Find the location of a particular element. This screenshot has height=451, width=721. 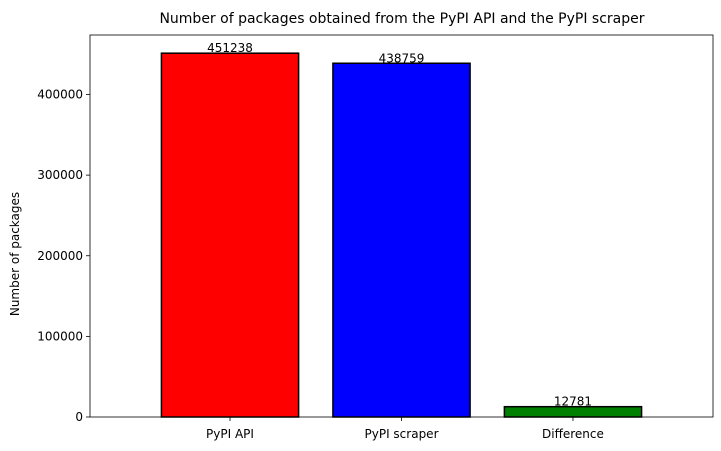

data-label: 451238 is located at coordinates (230, 48).